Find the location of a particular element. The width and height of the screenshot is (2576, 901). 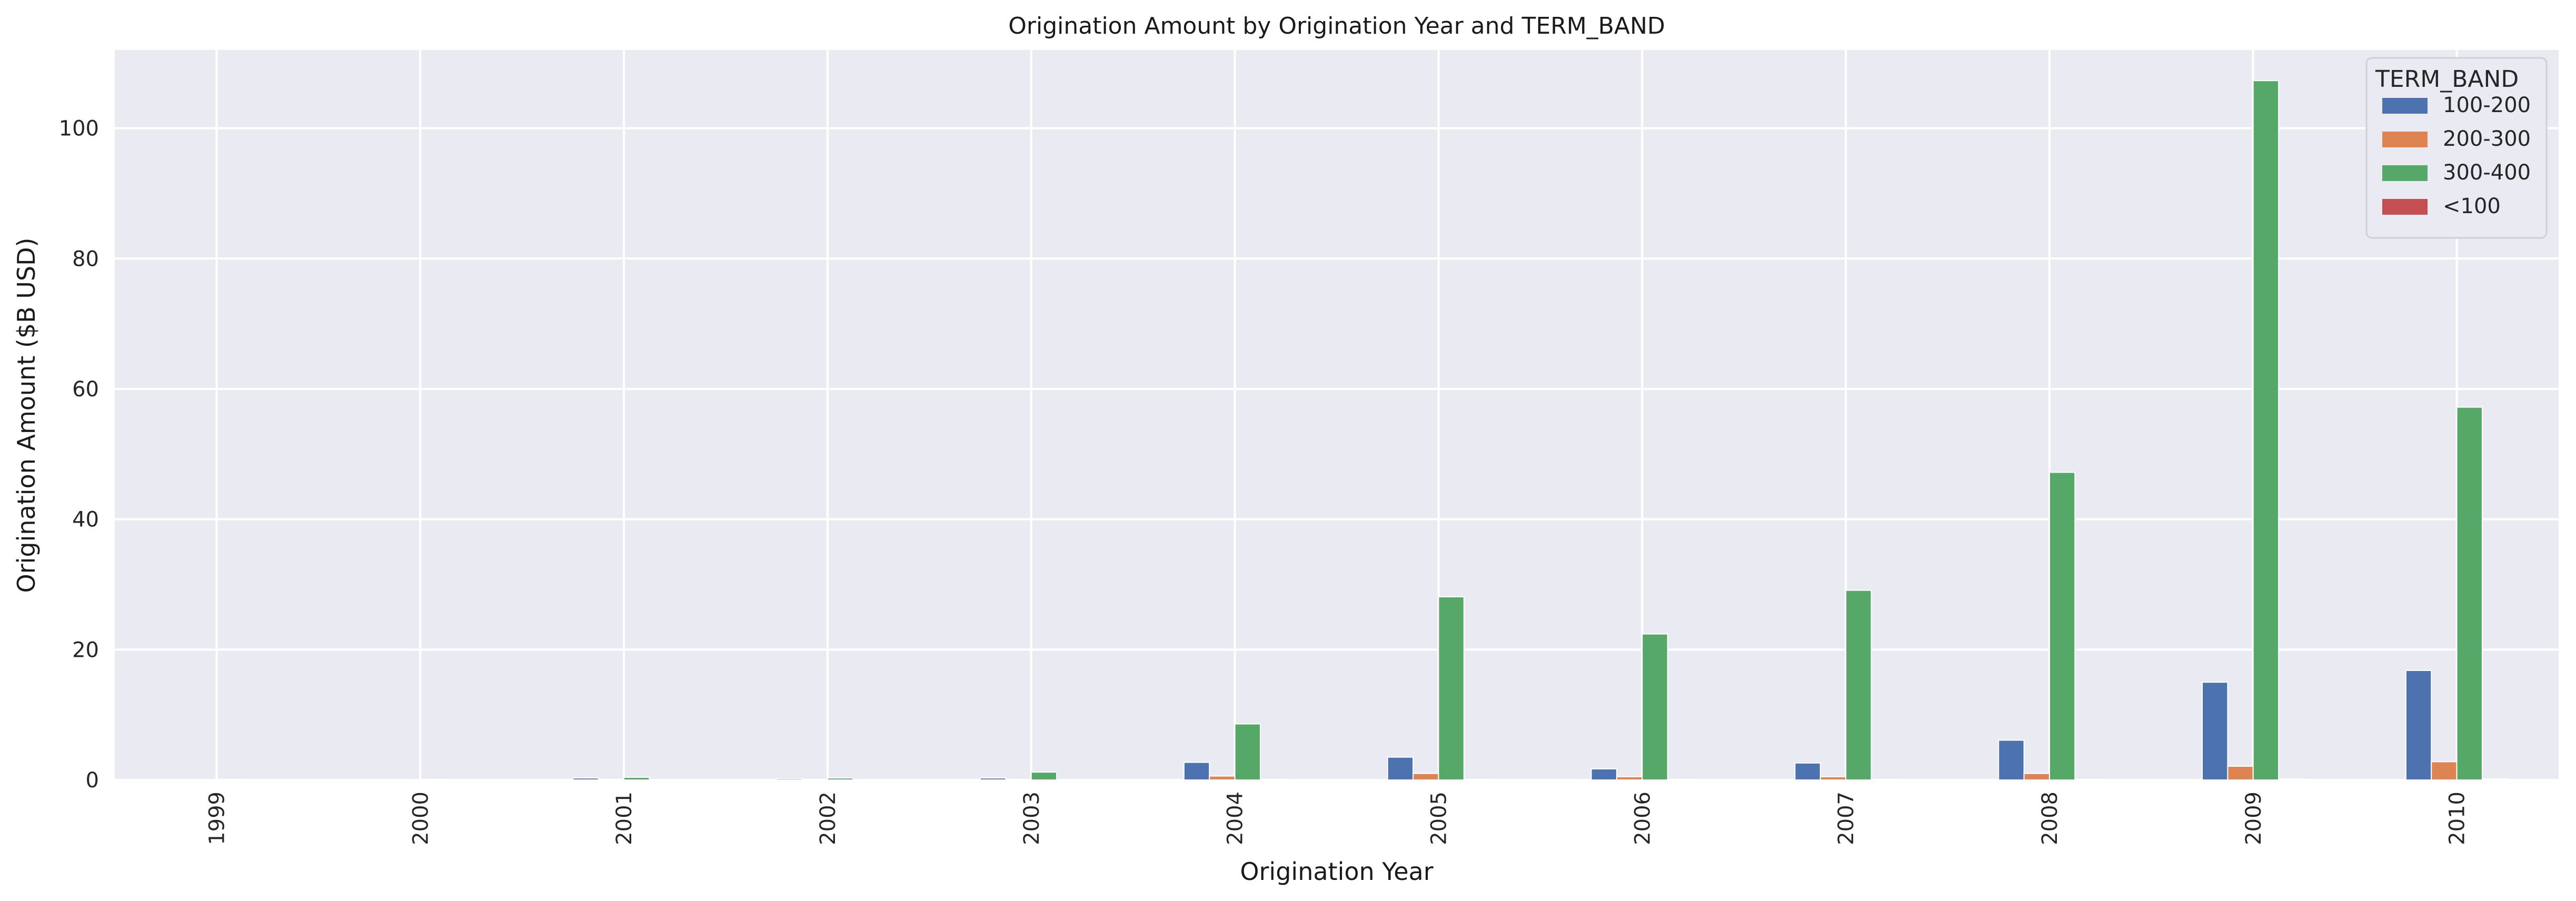

legend-title: TERM_BAND is located at coordinates (2447, 79).